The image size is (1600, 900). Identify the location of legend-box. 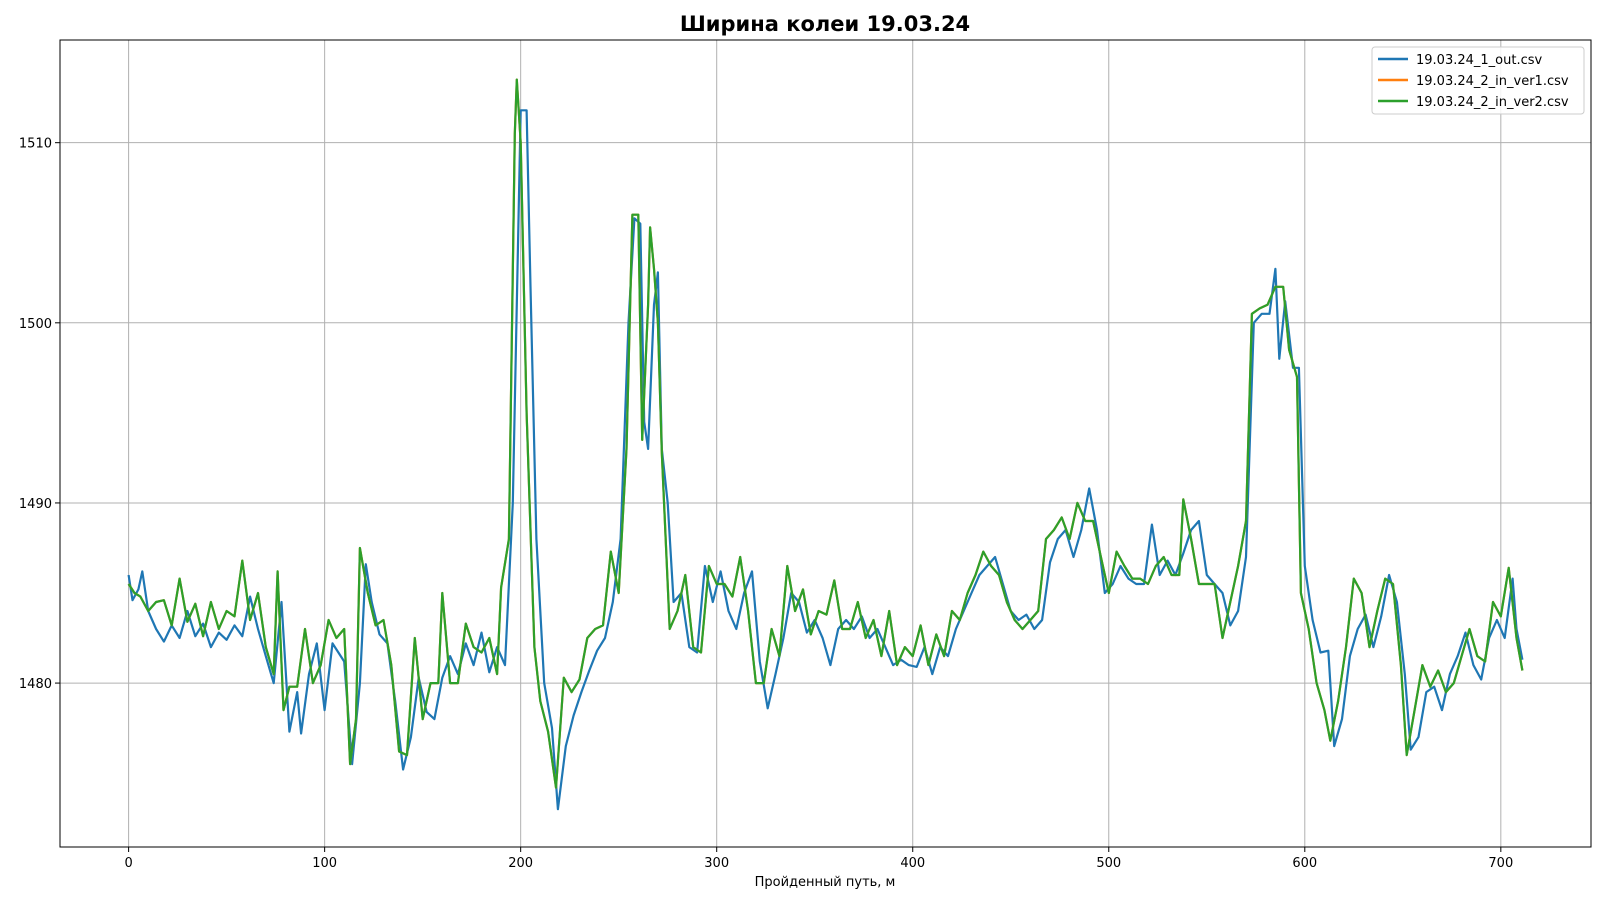
(1478, 80).